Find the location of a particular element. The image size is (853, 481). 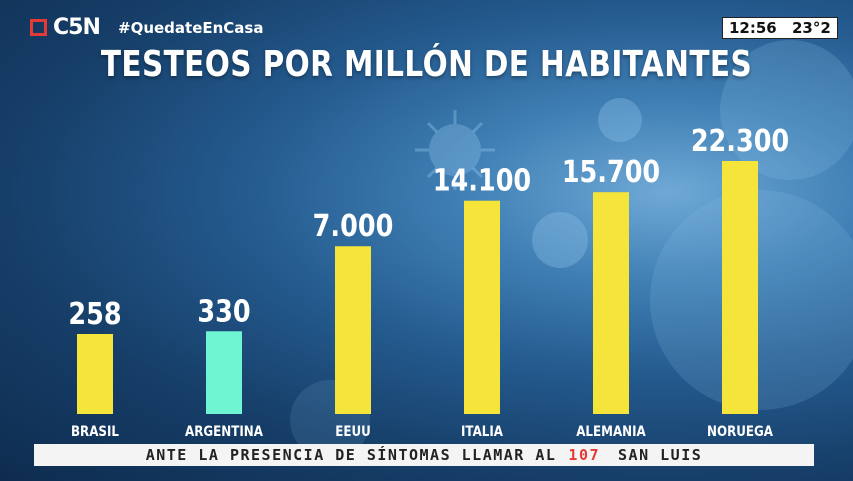

hashtag: #QuedateEnCasa is located at coordinates (191, 28).